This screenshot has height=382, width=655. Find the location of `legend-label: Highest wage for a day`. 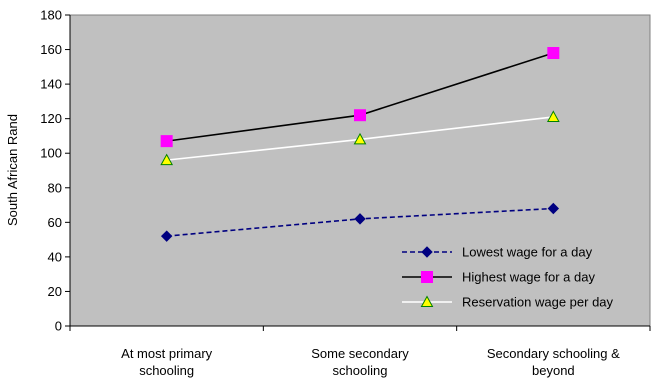

legend-label: Highest wage for a day is located at coordinates (528, 277).